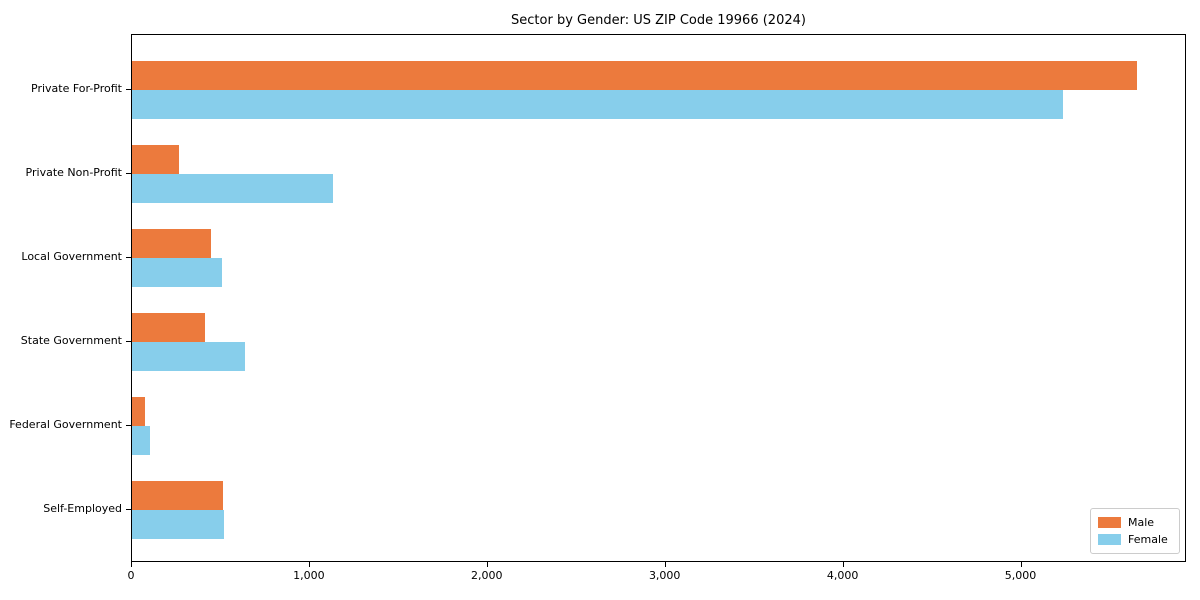 This screenshot has height=600, width=1200. I want to click on y-tick-label: Federal Government, so click(65, 424).